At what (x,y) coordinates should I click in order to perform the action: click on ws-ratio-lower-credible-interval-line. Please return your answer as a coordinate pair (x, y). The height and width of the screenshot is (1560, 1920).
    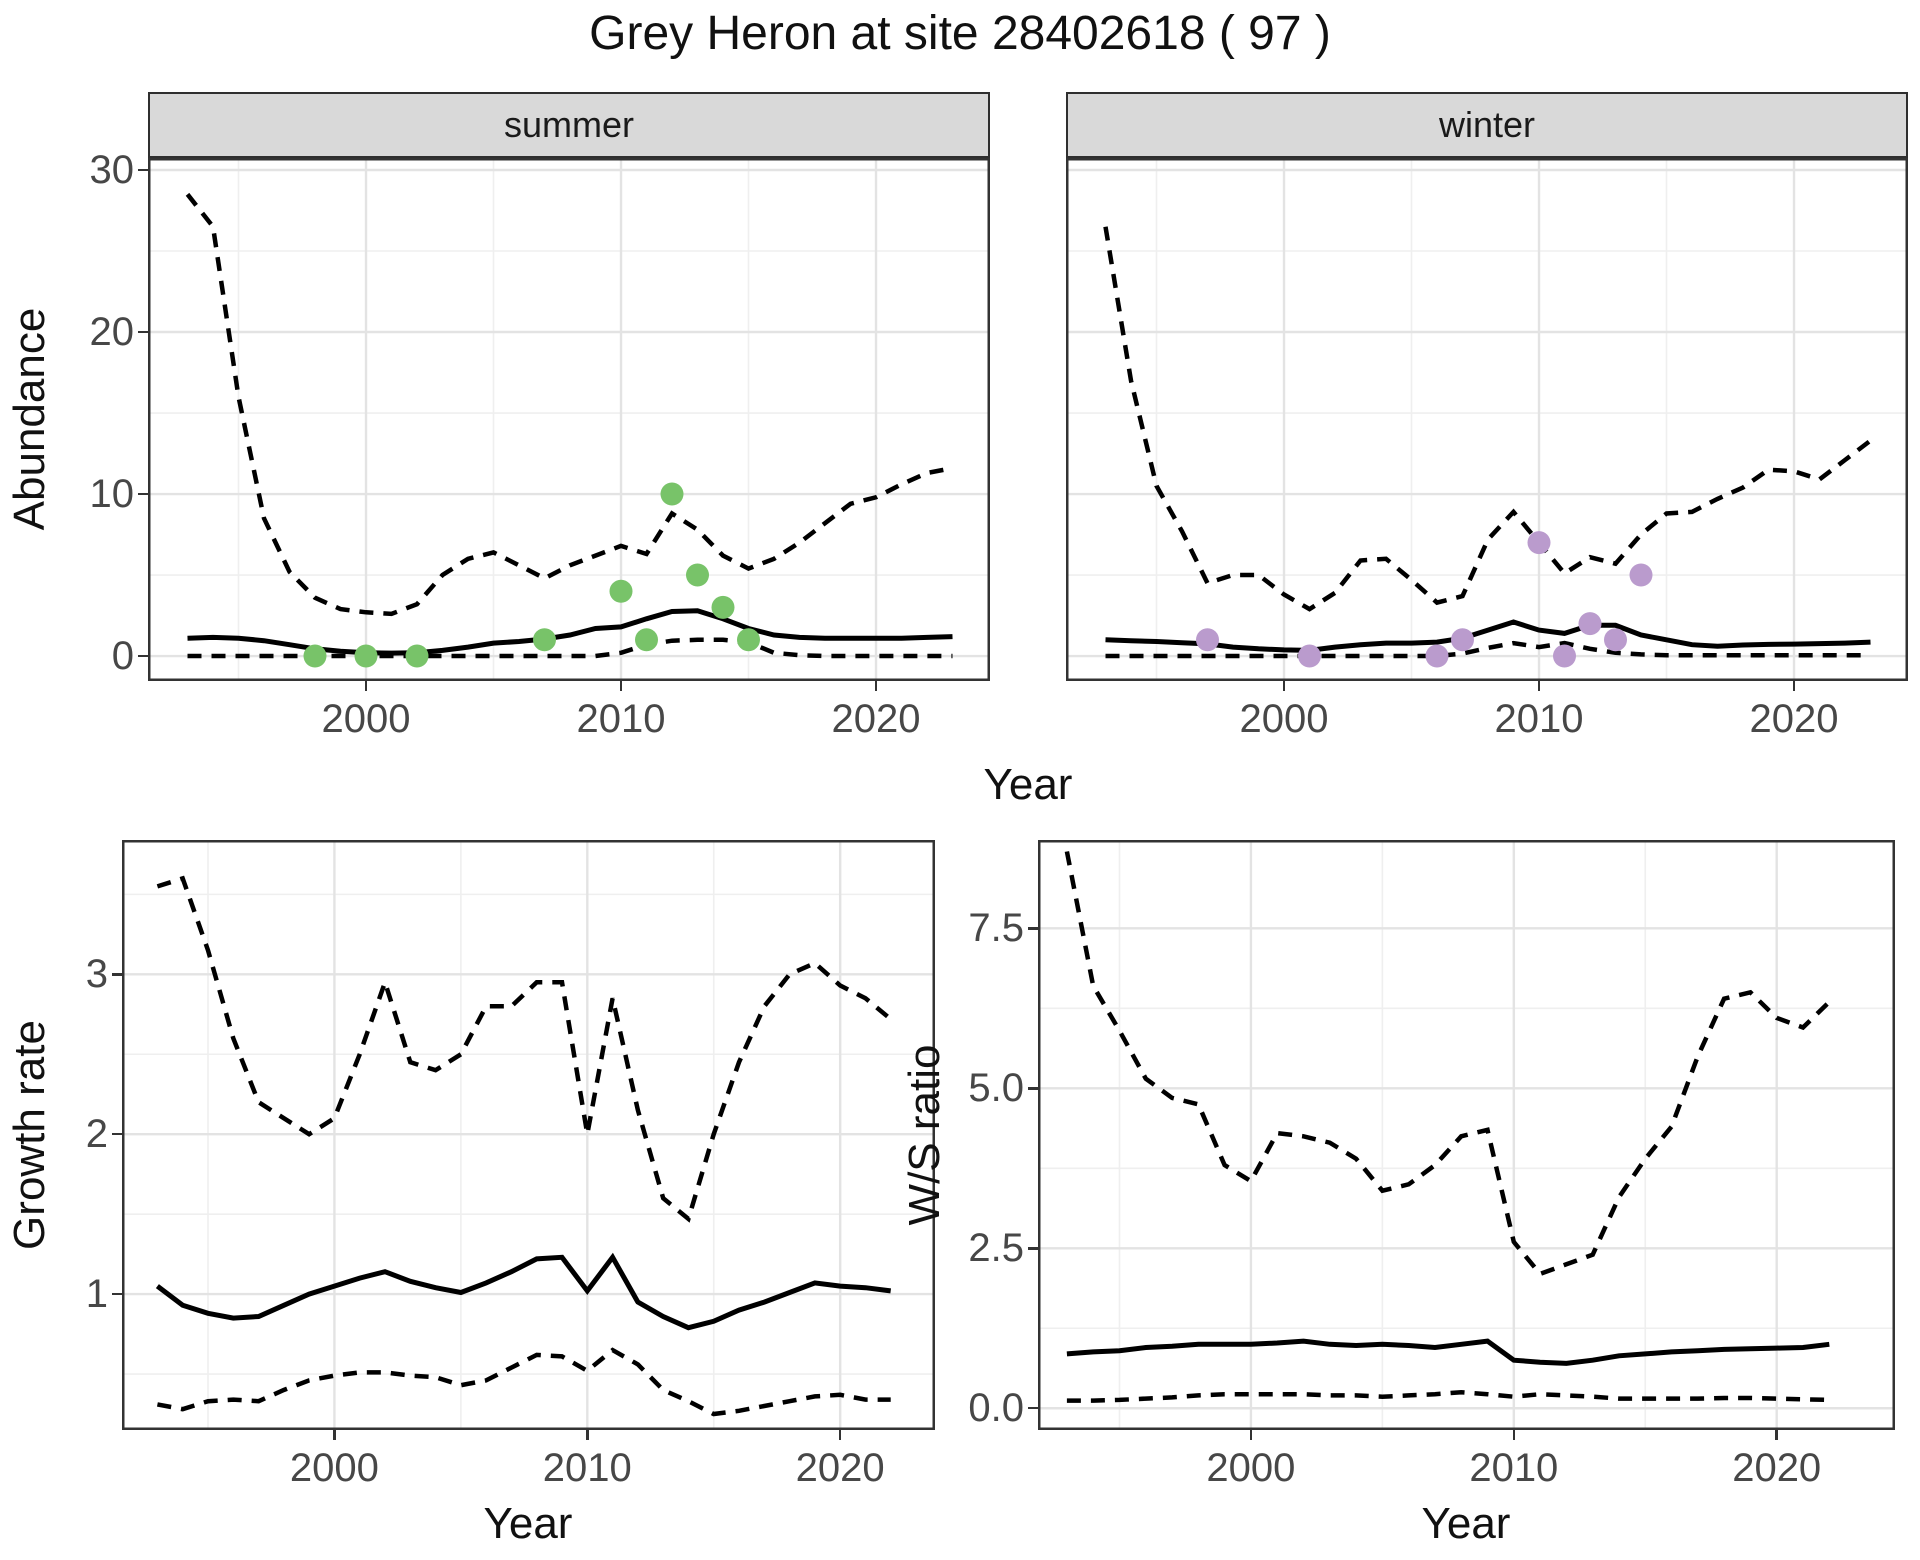
    Looking at the image, I should click on (1448, 1396).